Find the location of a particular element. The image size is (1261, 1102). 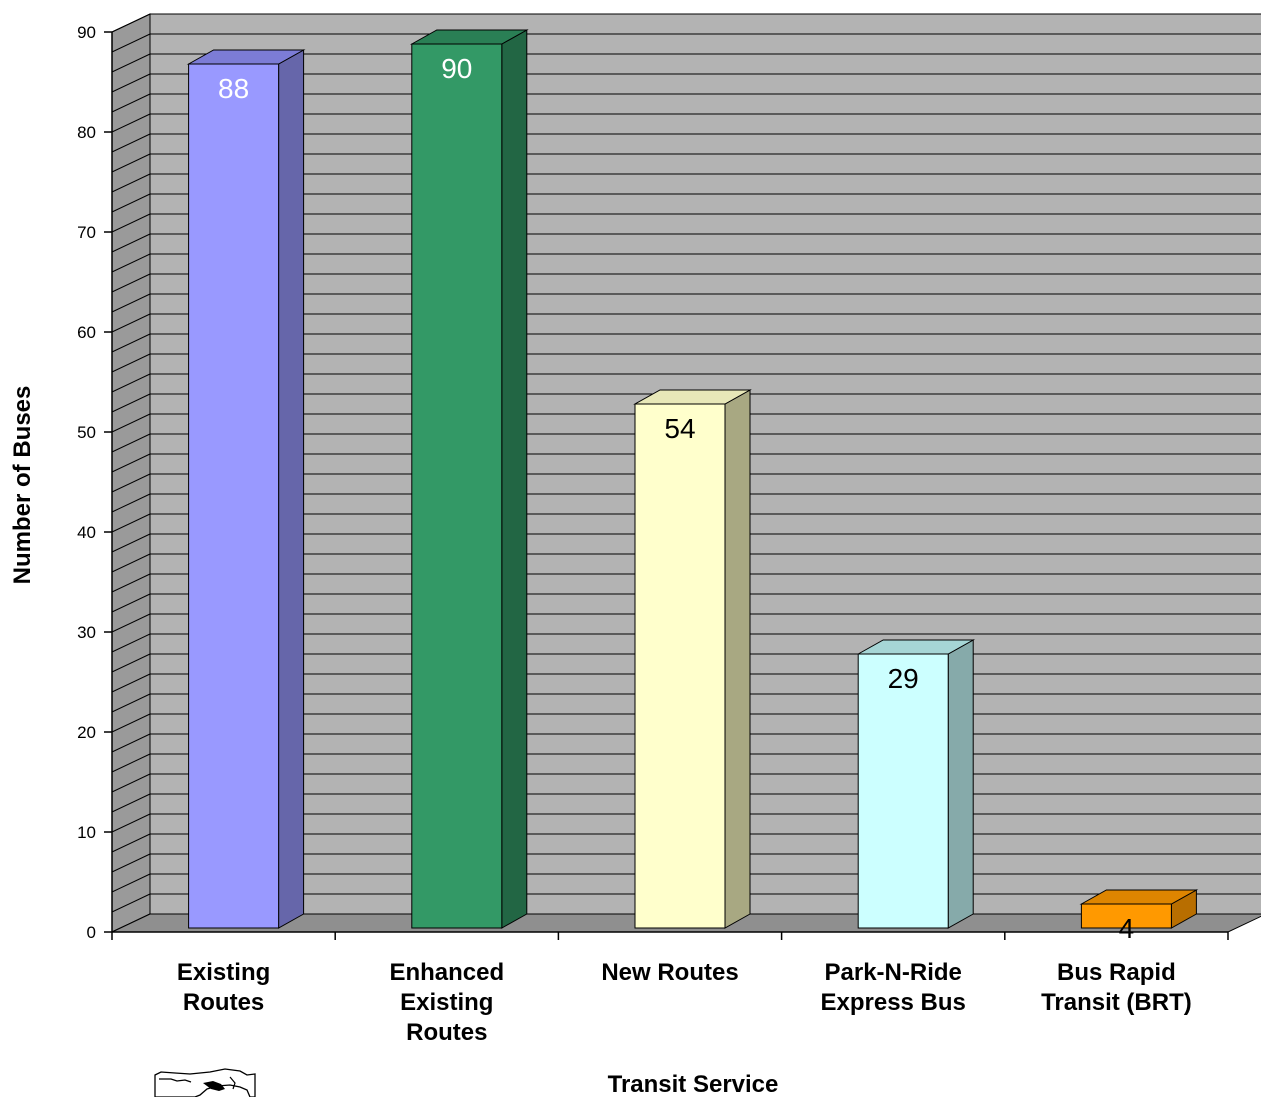

bar: 29 is located at coordinates (916, 784).